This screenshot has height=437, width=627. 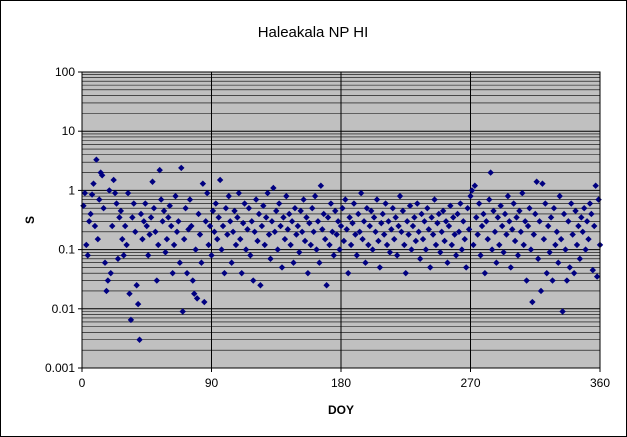 I want to click on x-tick-label: 90, so click(x=212, y=383).